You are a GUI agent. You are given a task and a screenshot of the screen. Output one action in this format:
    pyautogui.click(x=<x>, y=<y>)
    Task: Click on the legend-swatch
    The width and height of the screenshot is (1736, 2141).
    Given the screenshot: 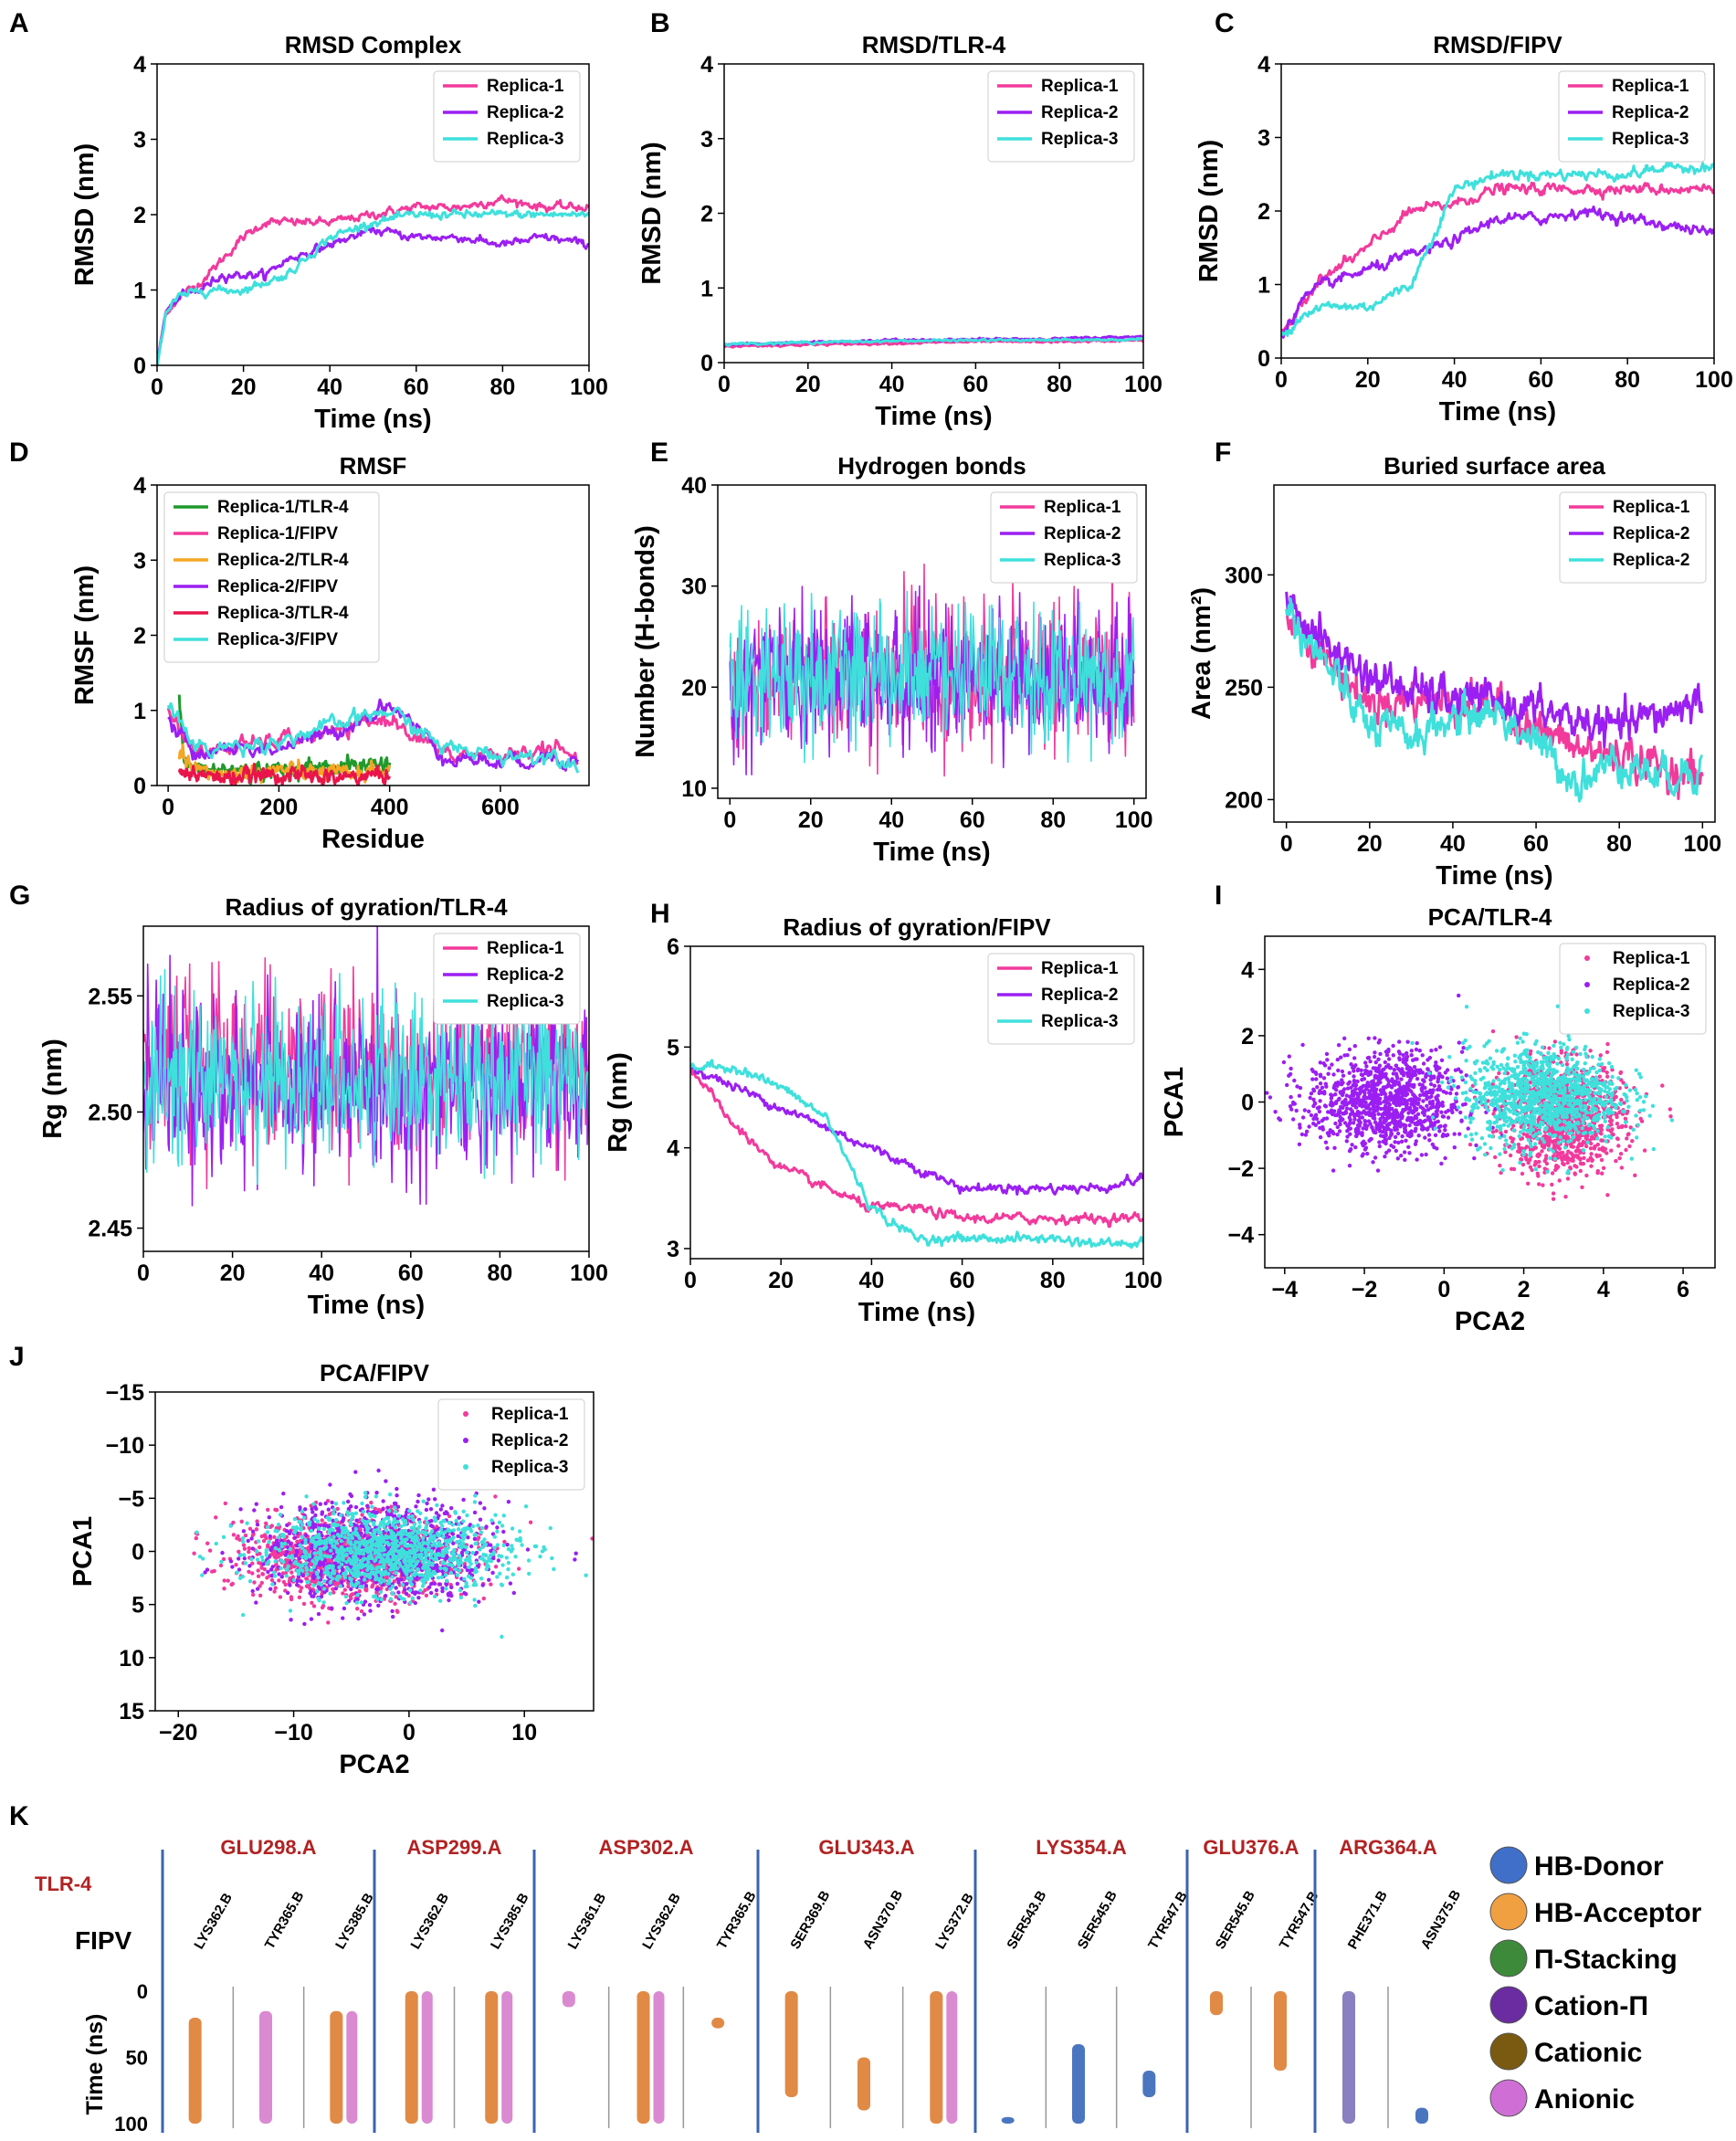 What is the action you would take?
    pyautogui.click(x=1587, y=958)
    